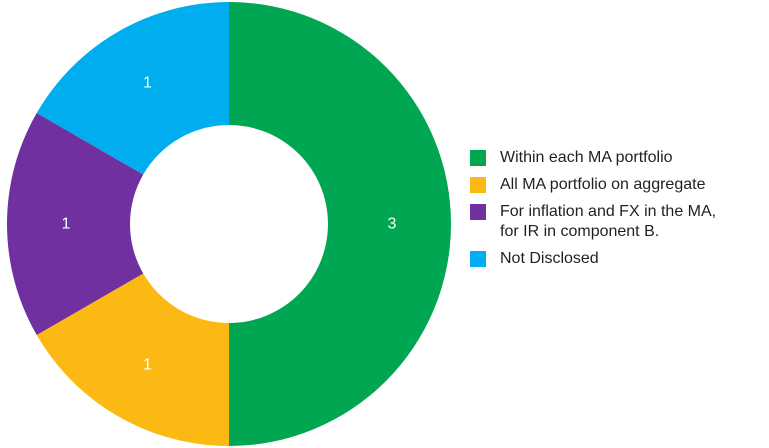 This screenshot has width=769, height=448. I want to click on slice-value-label-3: 1, so click(147, 82).